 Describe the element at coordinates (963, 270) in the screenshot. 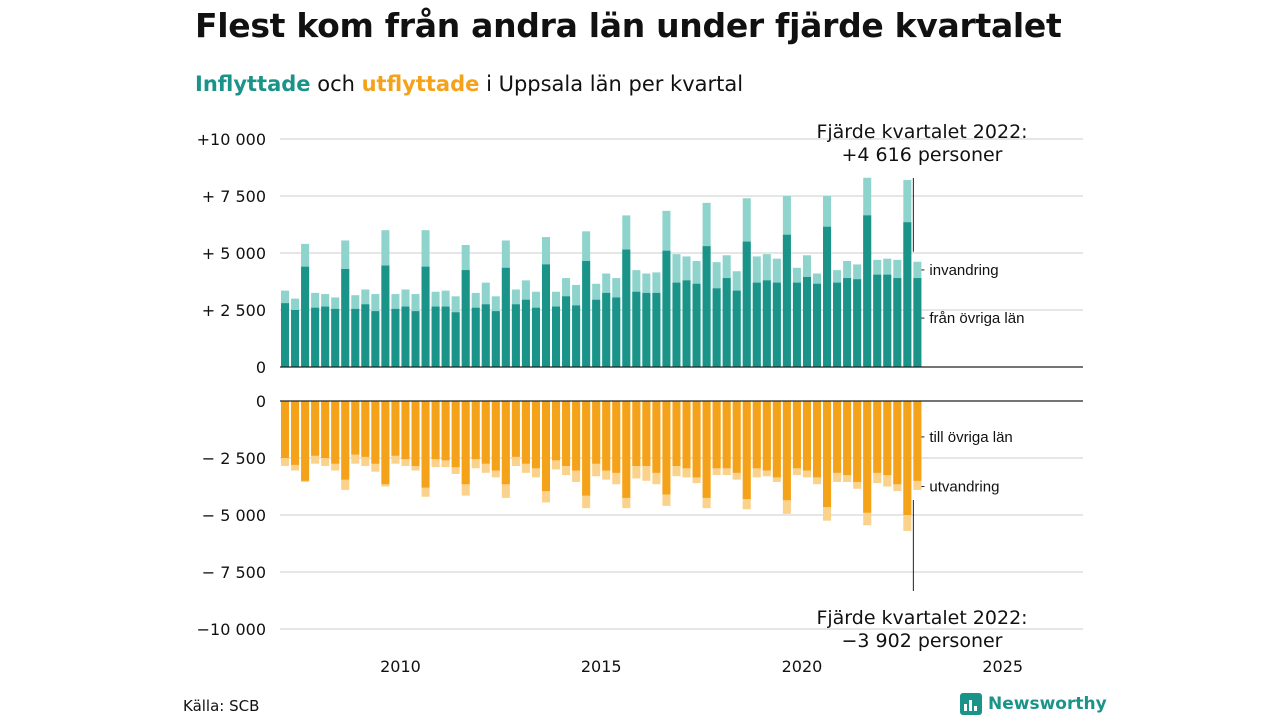

I see `label-invandring: invandring` at that location.